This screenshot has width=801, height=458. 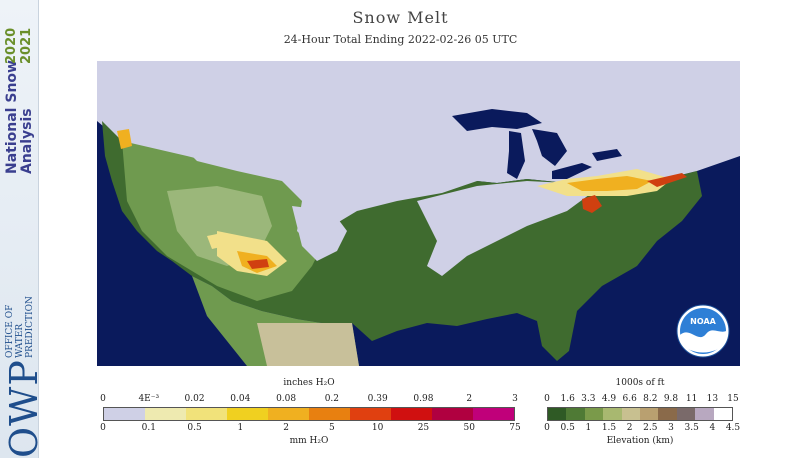 What do you see at coordinates (629, 399) in the screenshot?
I see `elev-top-tick: 6.6` at bounding box center [629, 399].